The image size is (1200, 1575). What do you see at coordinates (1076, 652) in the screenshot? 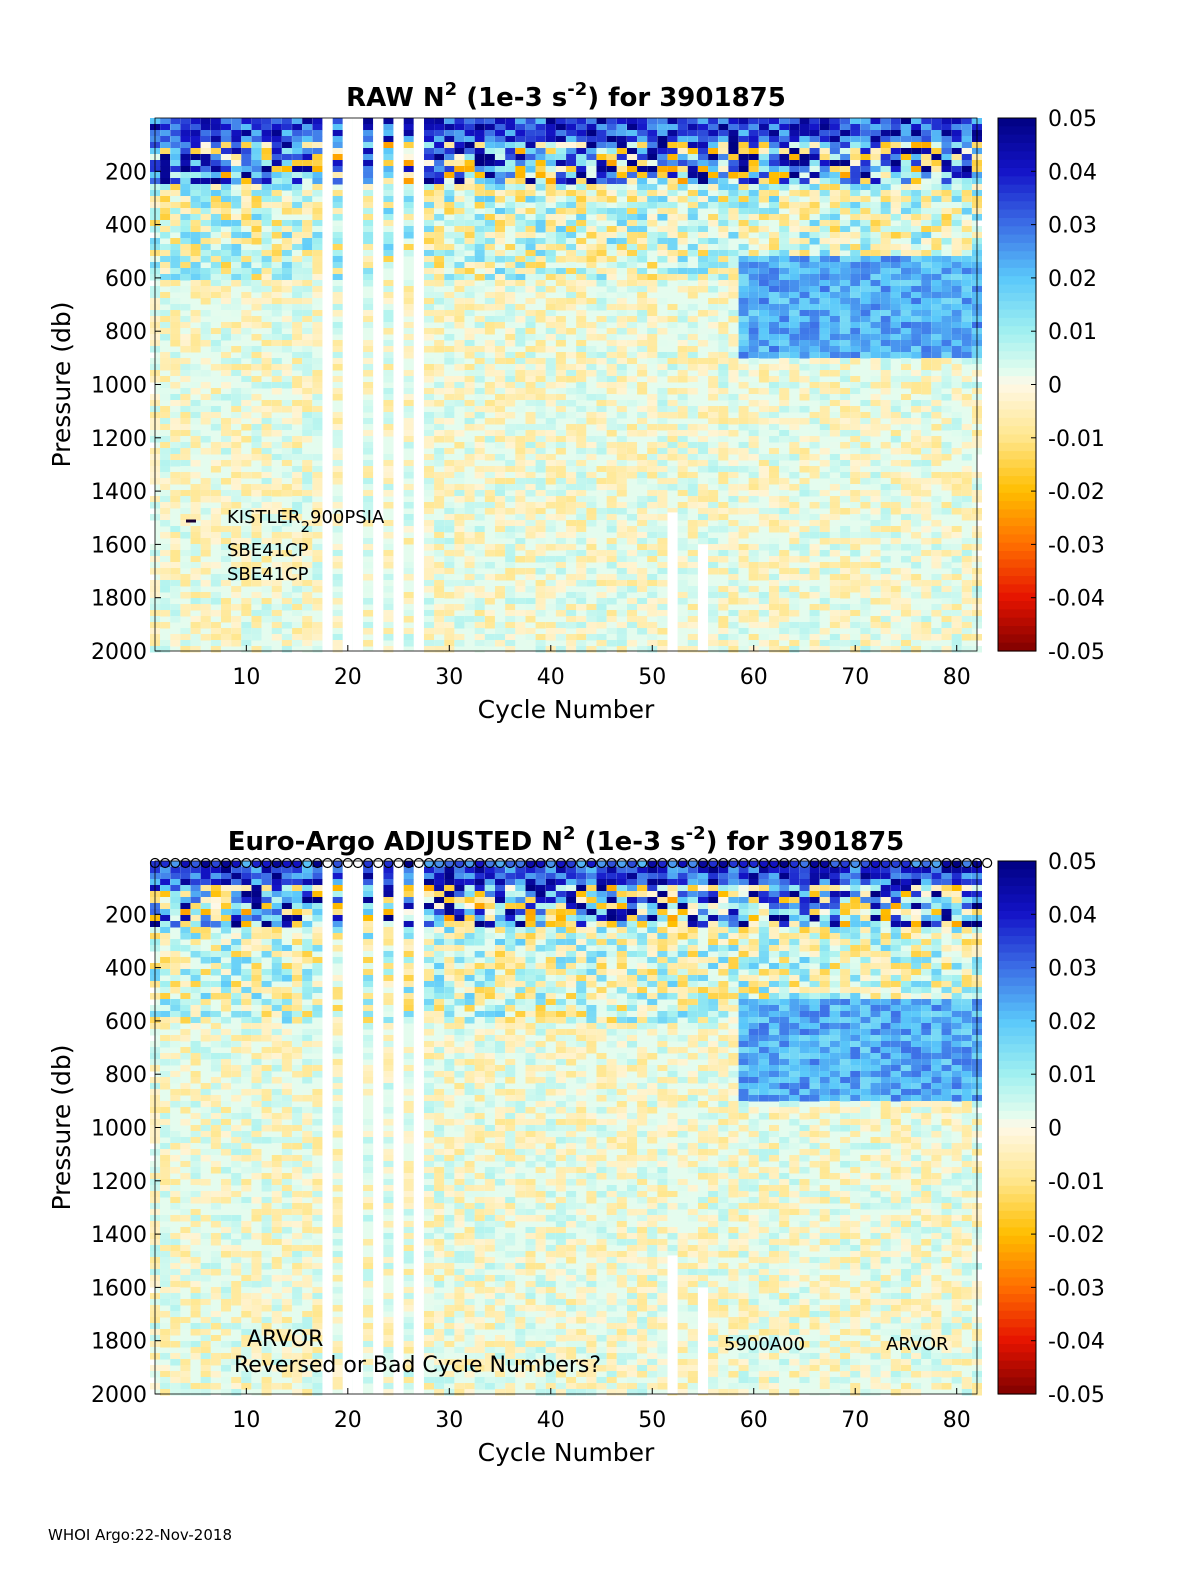
I see `raw-colorbar-tick-label: -0.05` at bounding box center [1076, 652].